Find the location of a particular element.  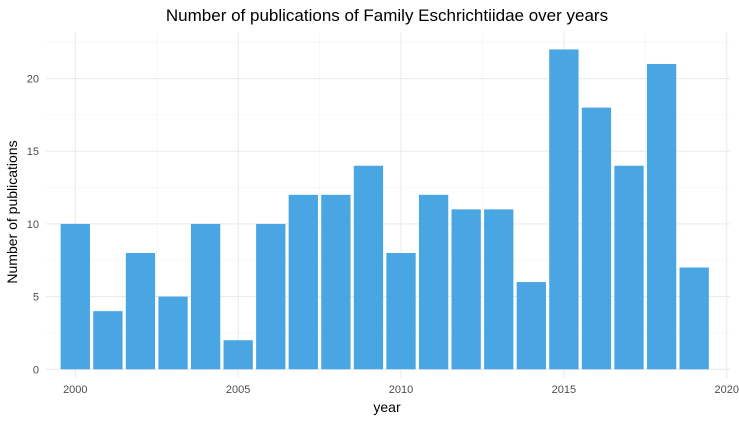

bar-2019 is located at coordinates (694, 318).